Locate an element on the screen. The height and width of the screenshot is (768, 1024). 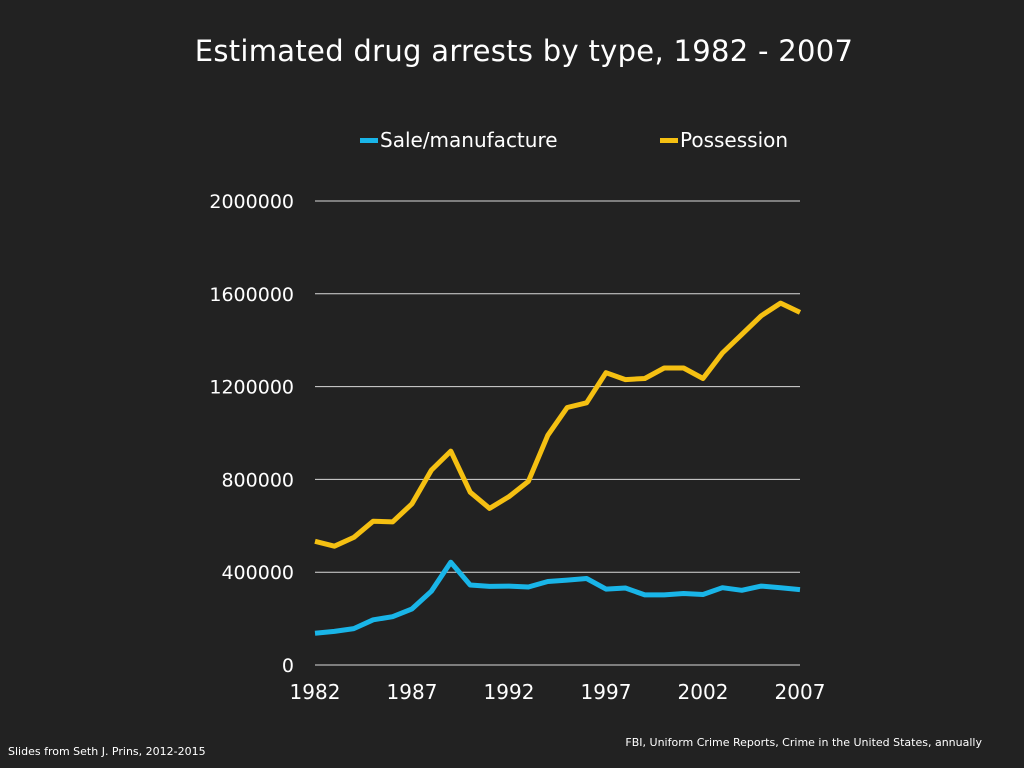
y-tick-label: 2000000 is located at coordinates (251, 202).